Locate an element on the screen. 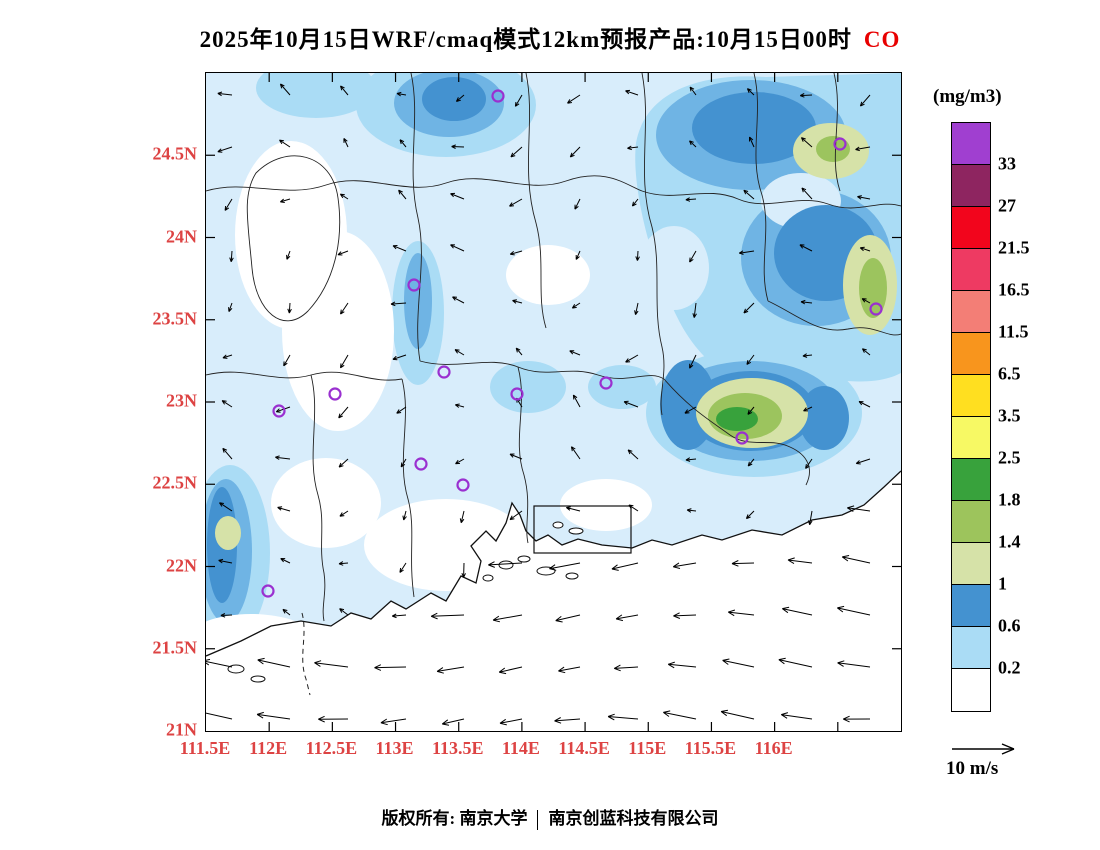 This screenshot has height=850, width=1100. inset-box is located at coordinates (582, 529).